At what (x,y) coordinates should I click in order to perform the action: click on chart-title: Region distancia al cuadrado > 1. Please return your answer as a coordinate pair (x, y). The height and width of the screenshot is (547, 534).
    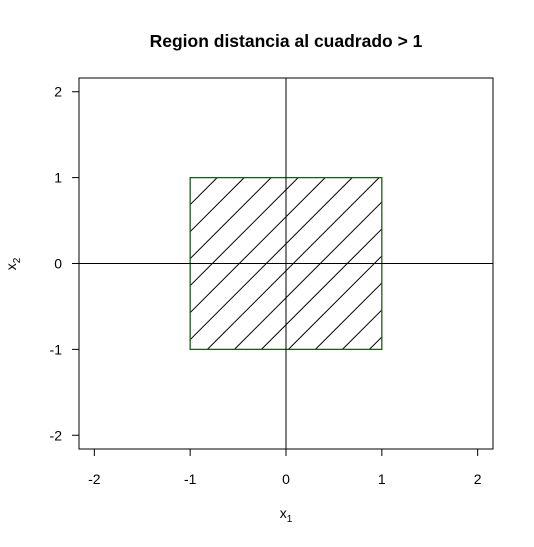
    Looking at the image, I should click on (286, 41).